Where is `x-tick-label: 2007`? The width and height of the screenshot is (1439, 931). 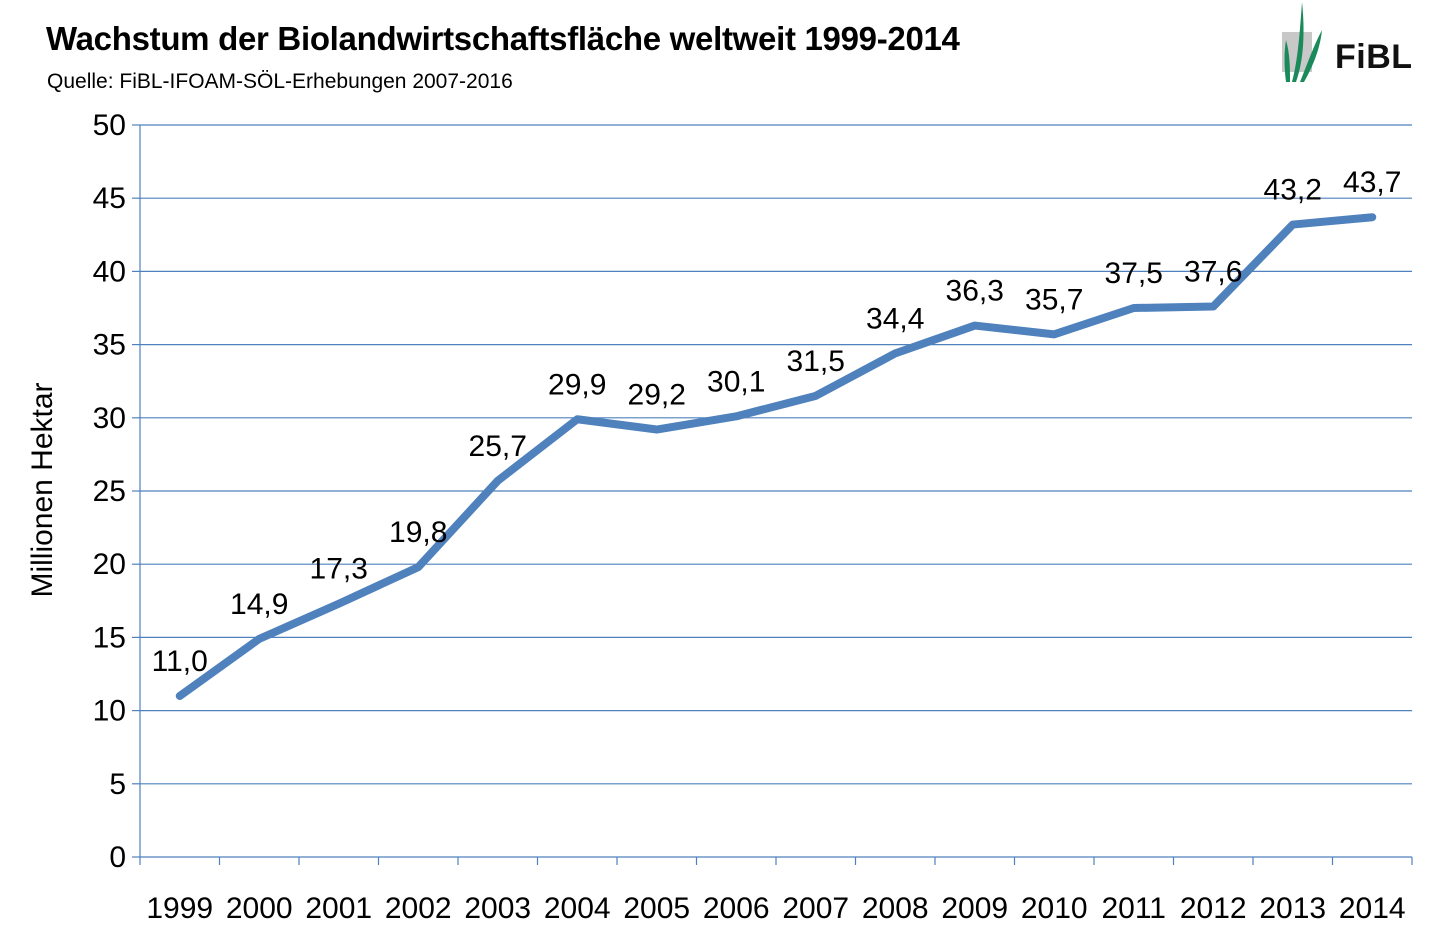
x-tick-label: 2007 is located at coordinates (815, 908).